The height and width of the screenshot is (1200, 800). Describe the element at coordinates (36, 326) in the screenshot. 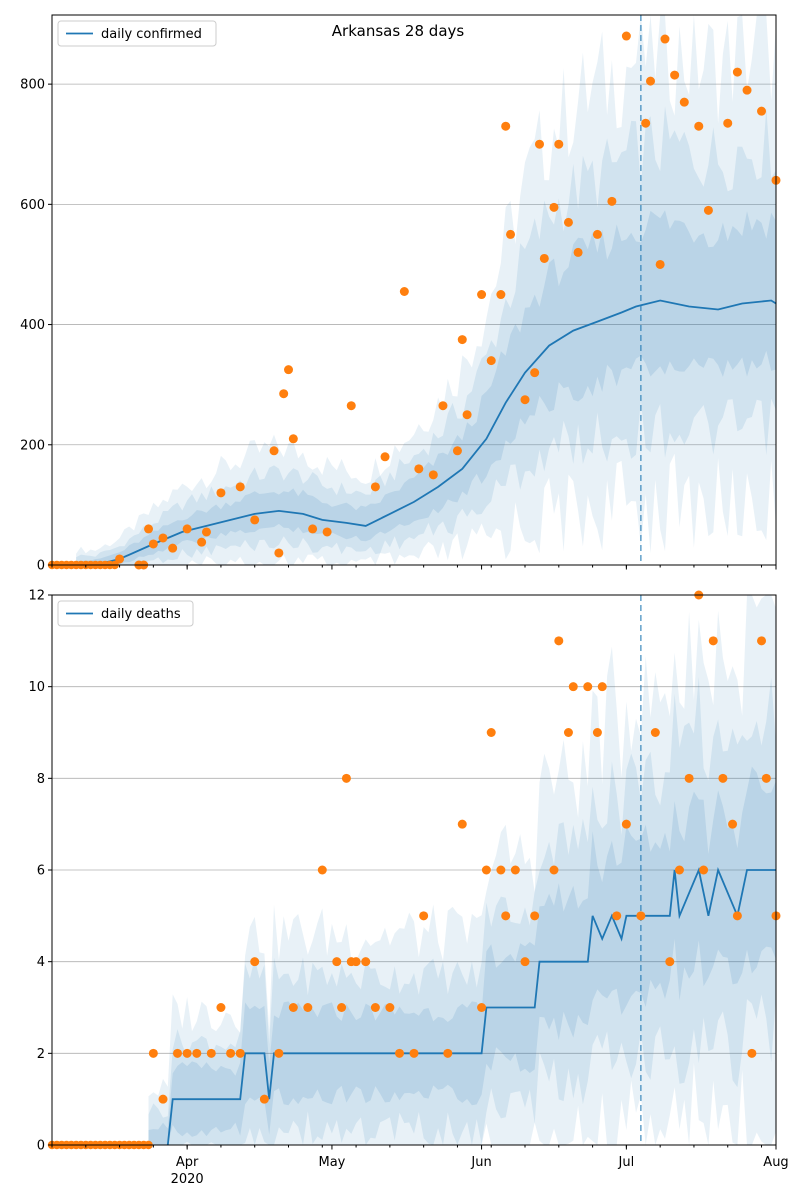

I see `confirmed-y-axis-ticks: 0 200 400 600 800` at that location.